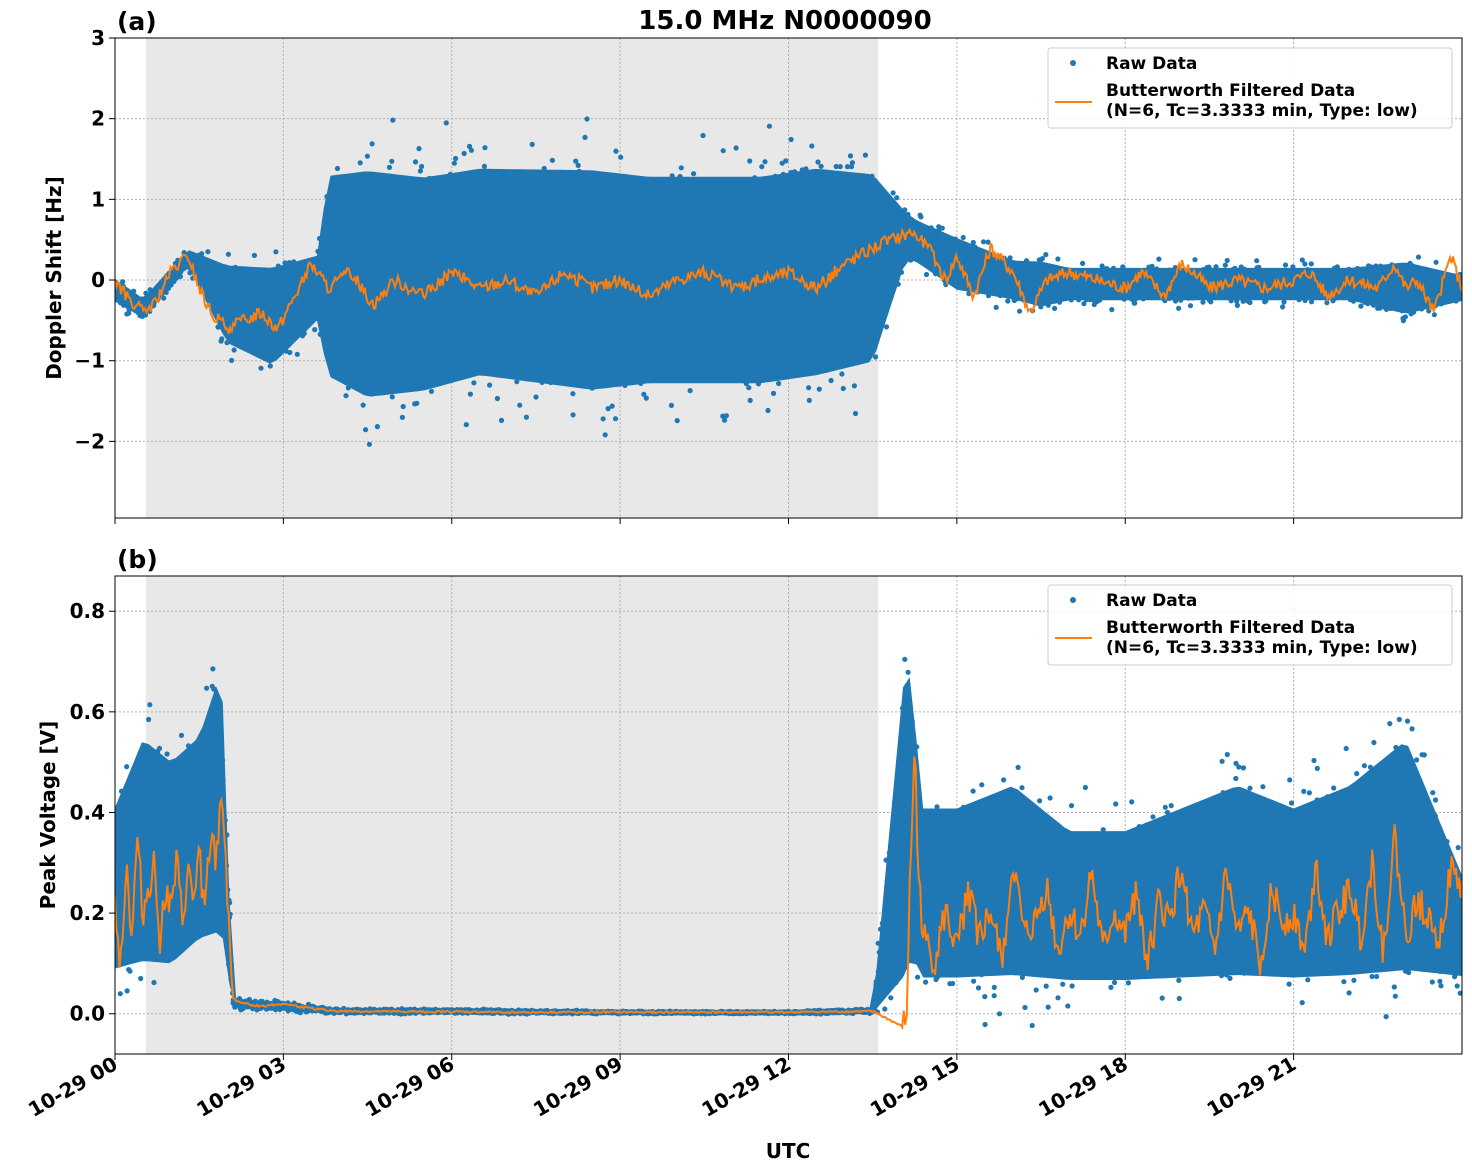  I want to click on y-tick-label: 3, so click(98, 38).